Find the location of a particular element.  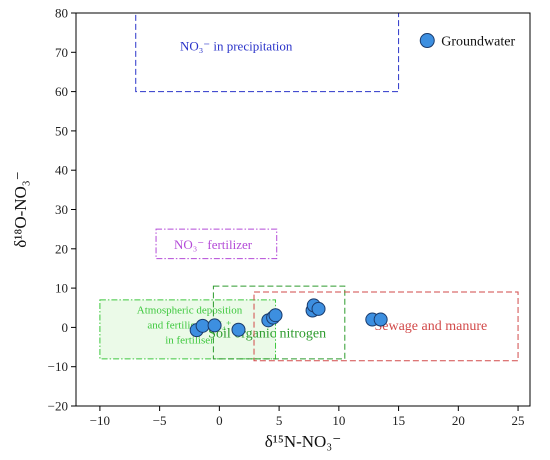

legend-label: Groundwater is located at coordinates (478, 42).